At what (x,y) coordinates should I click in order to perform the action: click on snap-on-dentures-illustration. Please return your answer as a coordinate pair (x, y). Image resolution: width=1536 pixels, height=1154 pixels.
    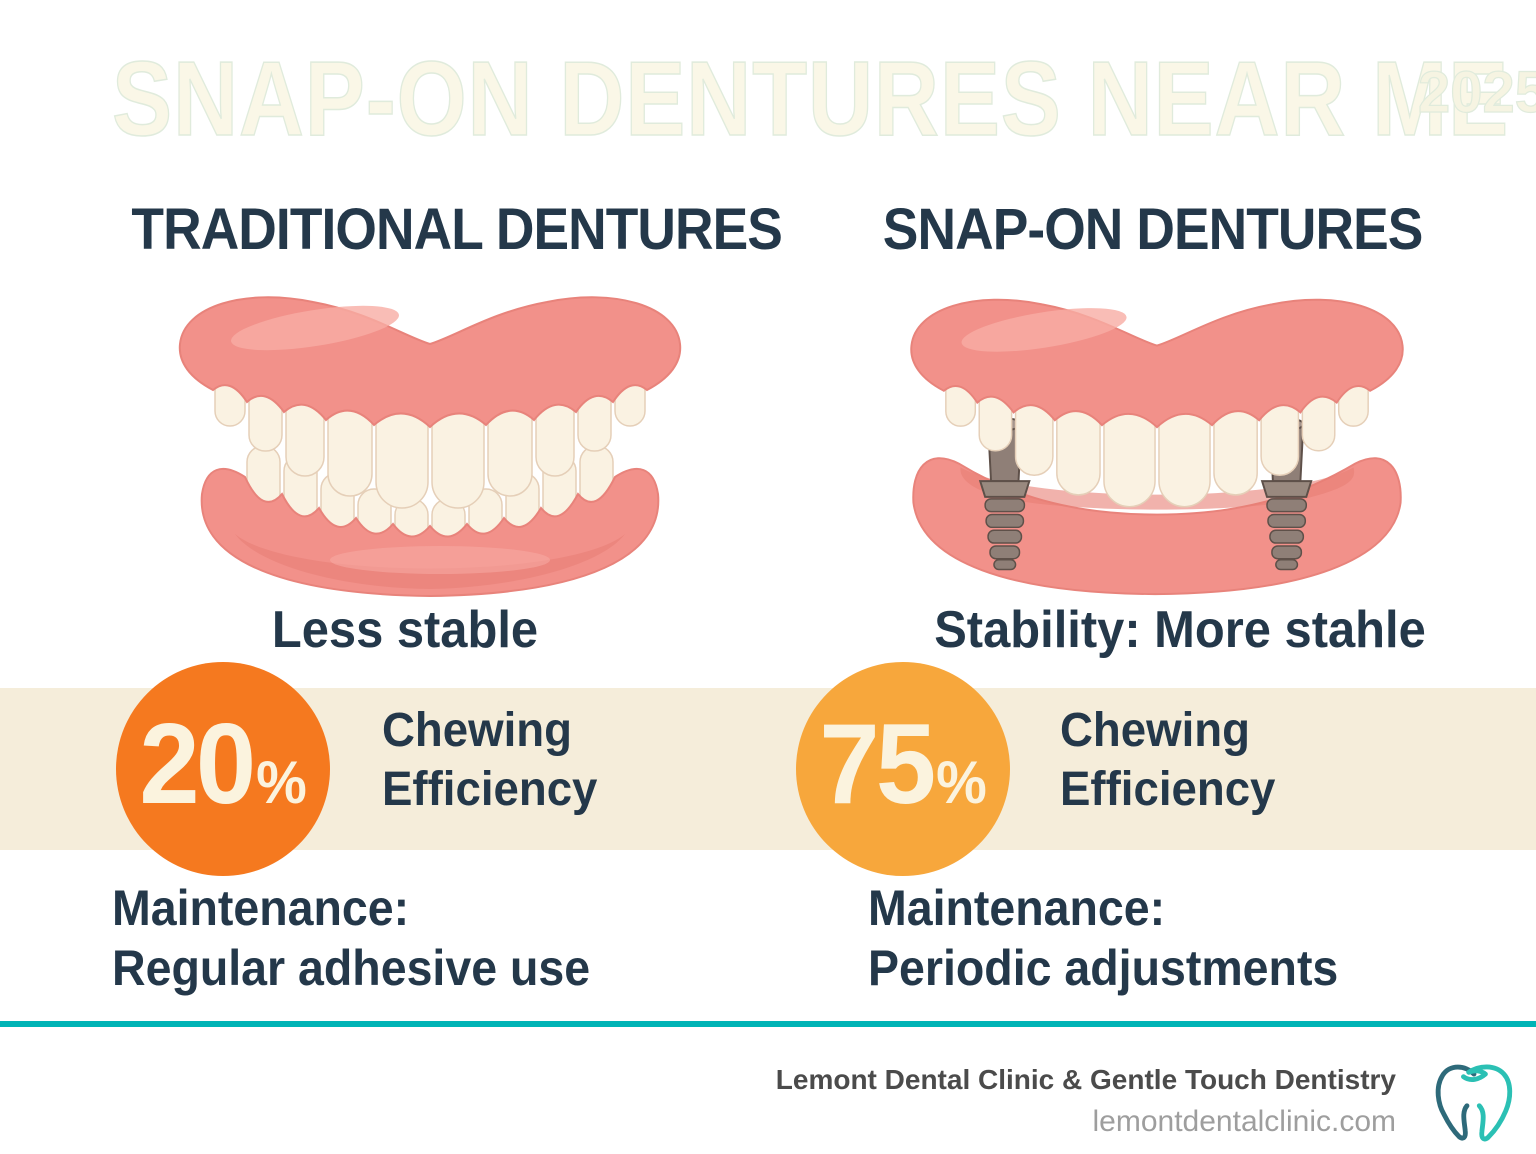
    Looking at the image, I should click on (1157, 434).